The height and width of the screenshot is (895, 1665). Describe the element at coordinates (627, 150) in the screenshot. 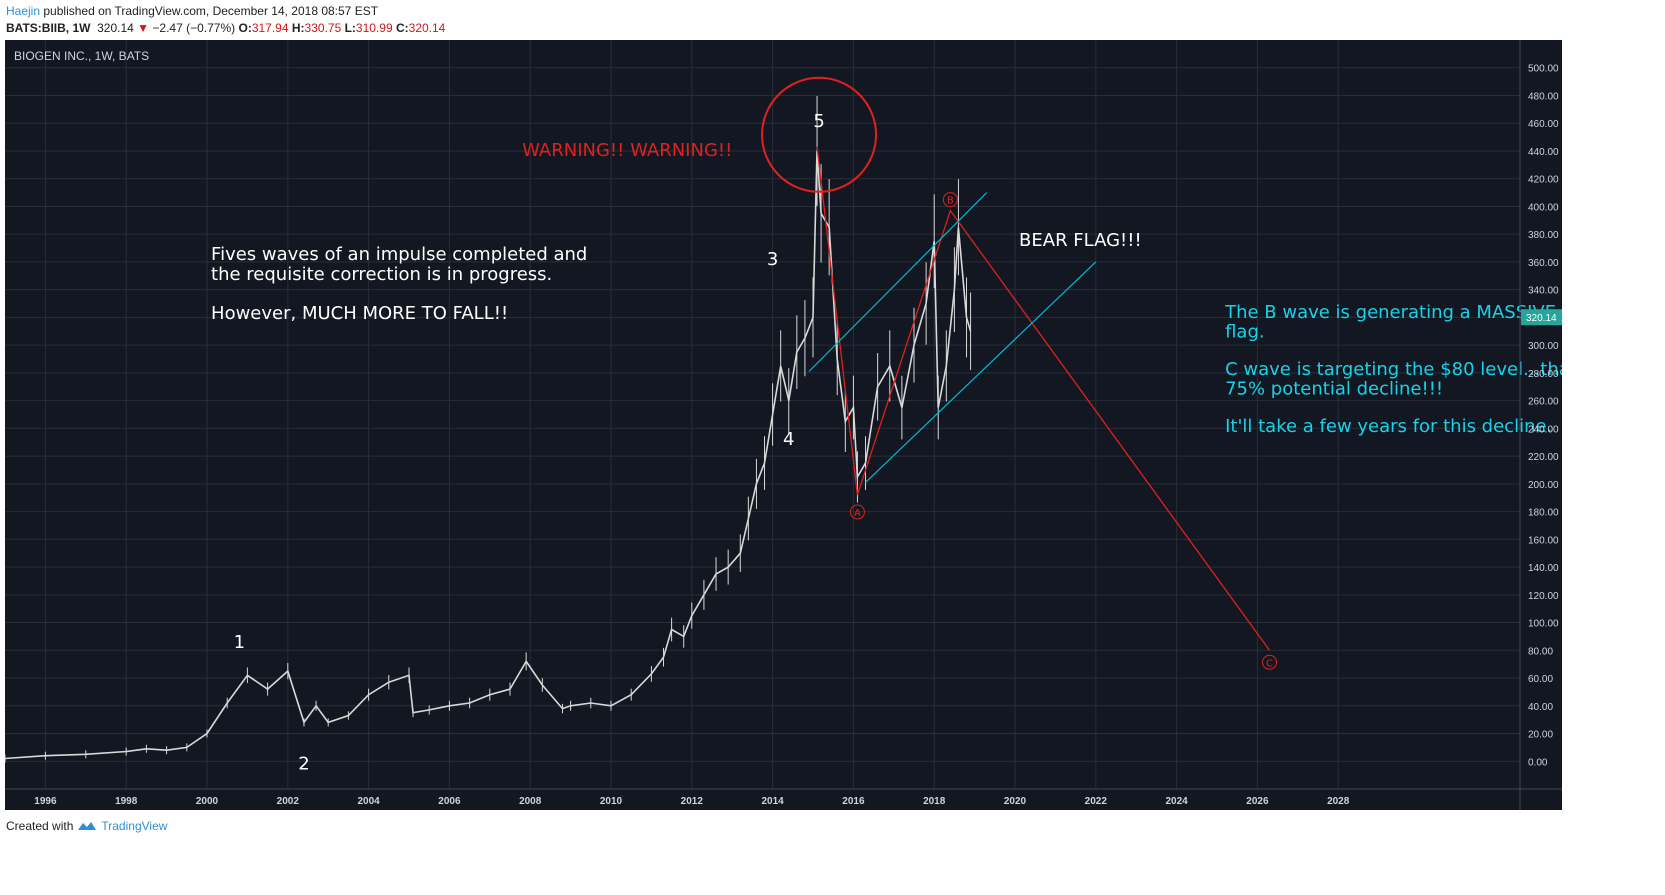

I see `warning-text: WARNING!! WARNING!!` at that location.